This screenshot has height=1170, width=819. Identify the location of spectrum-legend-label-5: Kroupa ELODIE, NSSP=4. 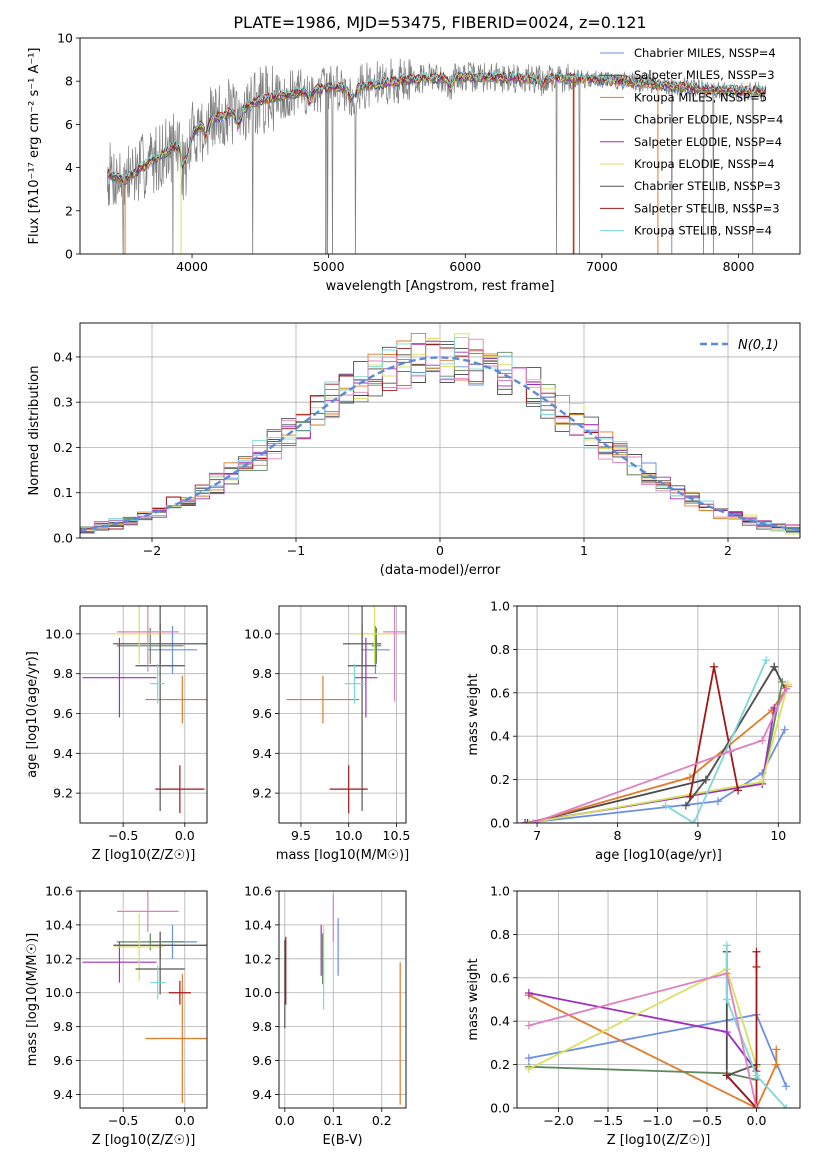
(704, 164).